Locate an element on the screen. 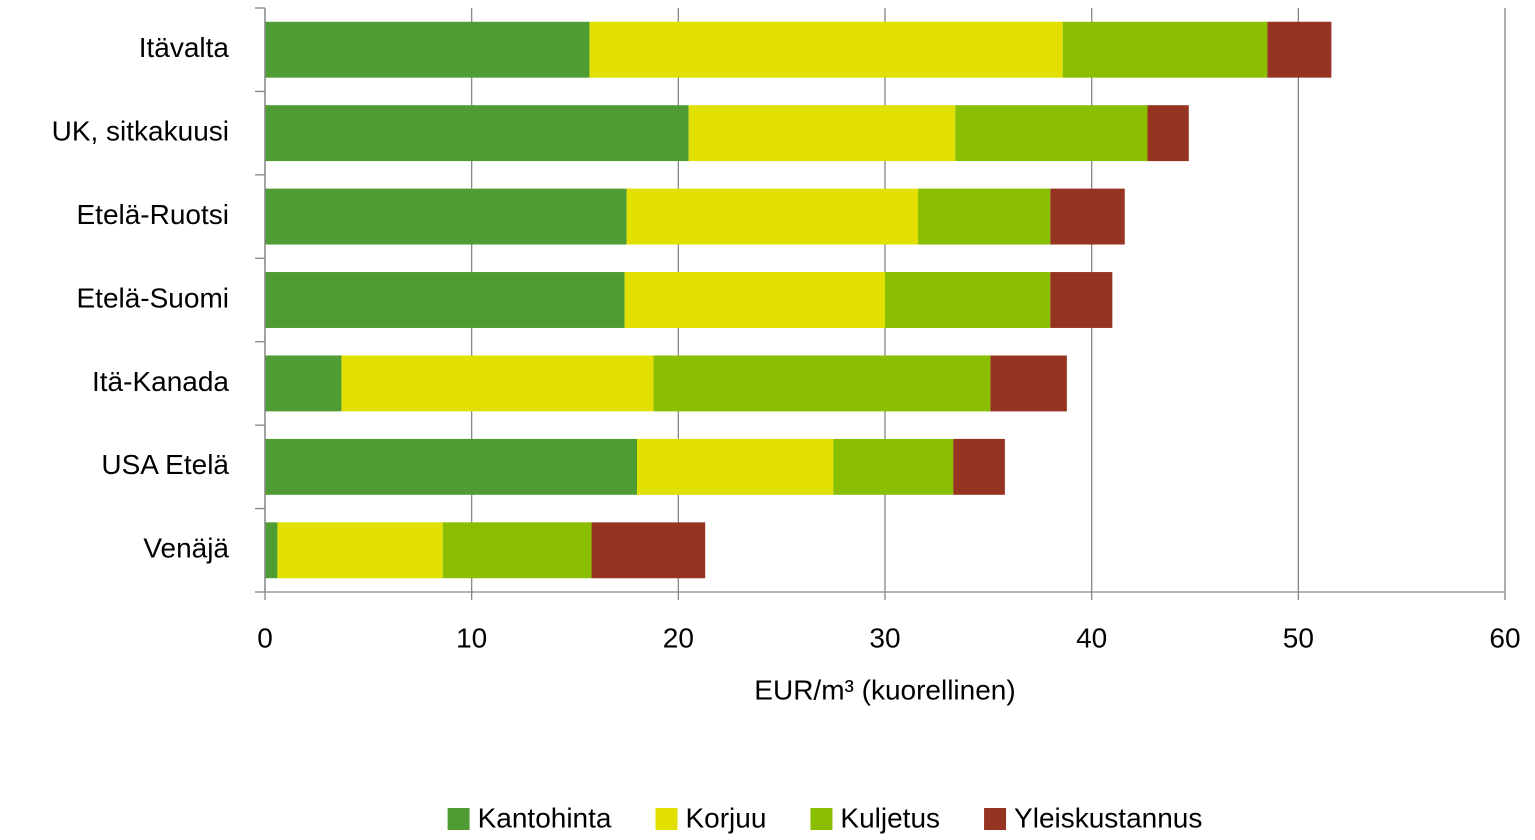 Image resolution: width=1535 pixels, height=840 pixels. legend-label: Kuljetus is located at coordinates (890, 817).